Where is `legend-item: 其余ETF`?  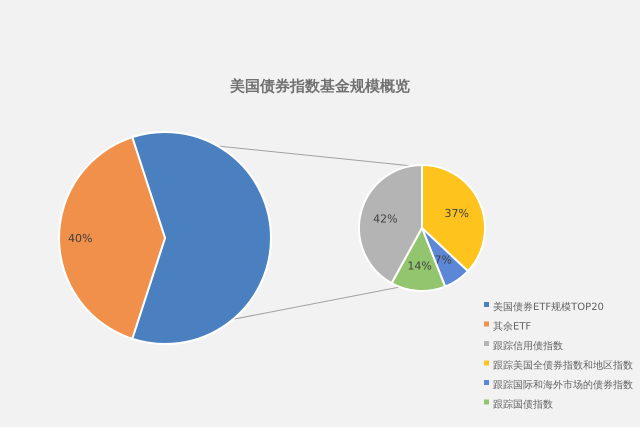
legend-item: 其余ETF is located at coordinates (508, 327).